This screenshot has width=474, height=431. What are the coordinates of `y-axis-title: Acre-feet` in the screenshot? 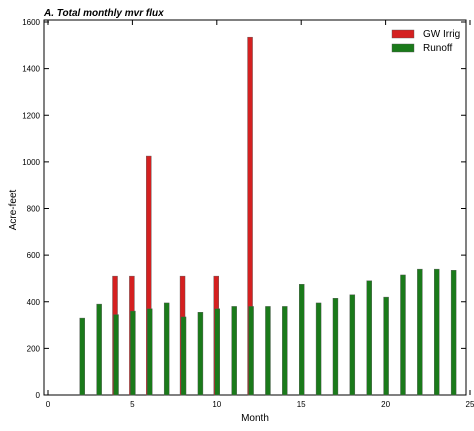 It's located at (13, 209).